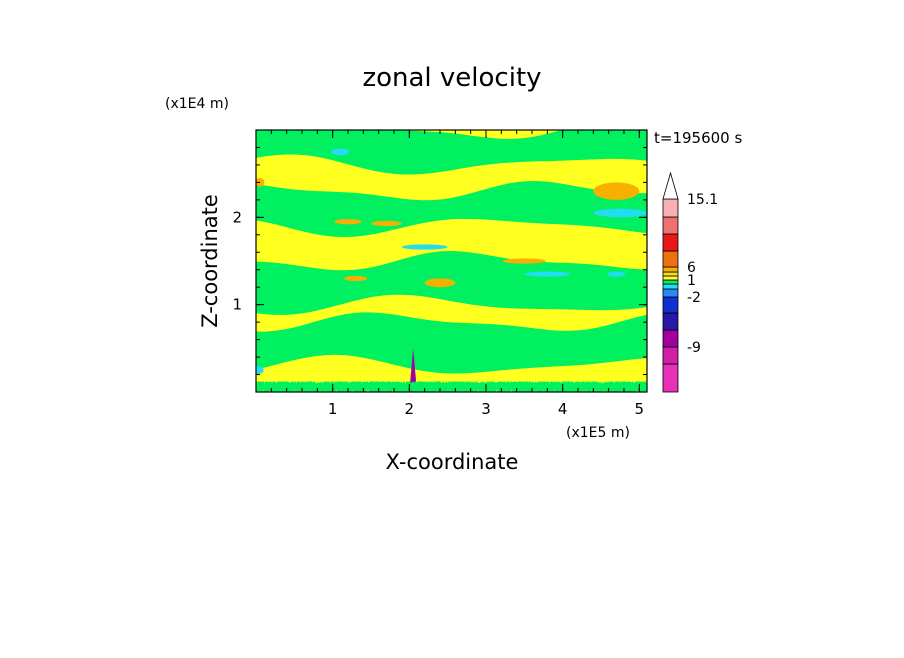 This screenshot has width=904, height=658. Describe the element at coordinates (598, 433) in the screenshot. I see `x-unit-label: (x1E5 m)` at that location.